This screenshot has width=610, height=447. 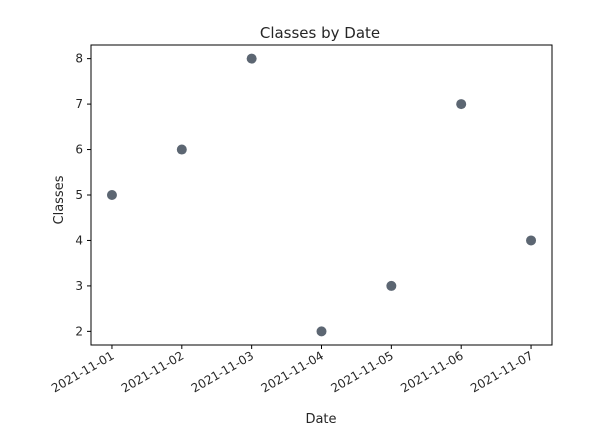 What do you see at coordinates (320, 33) in the screenshot?
I see `chart-title: Classes by Date` at bounding box center [320, 33].